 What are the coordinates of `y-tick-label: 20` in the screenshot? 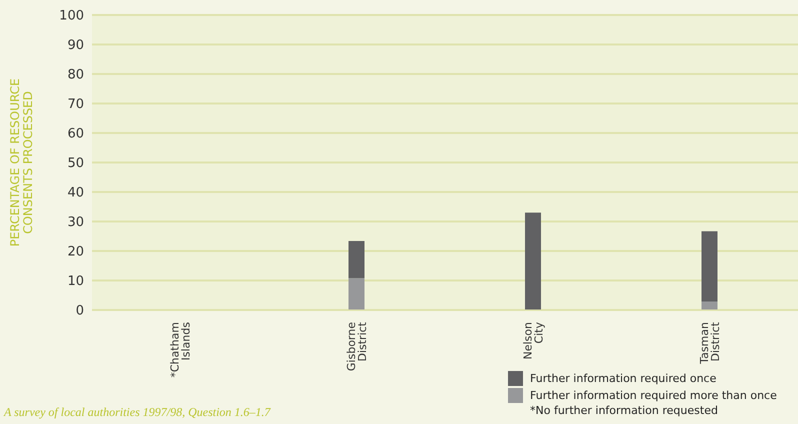 It's located at (75, 252).